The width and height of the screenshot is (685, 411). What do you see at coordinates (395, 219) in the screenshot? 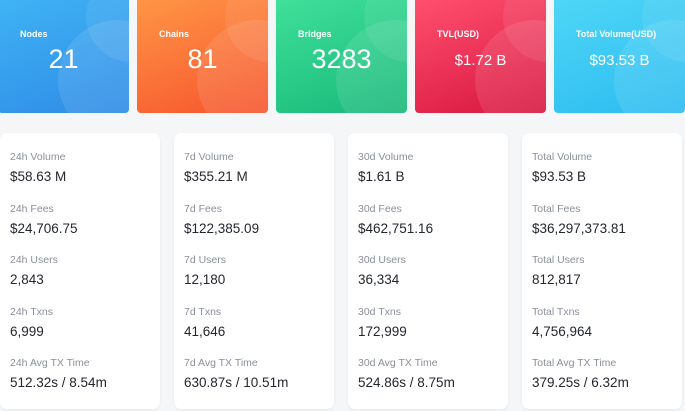
I see `metric-30d-fees: 30d Fees $462,751.16` at bounding box center [395, 219].